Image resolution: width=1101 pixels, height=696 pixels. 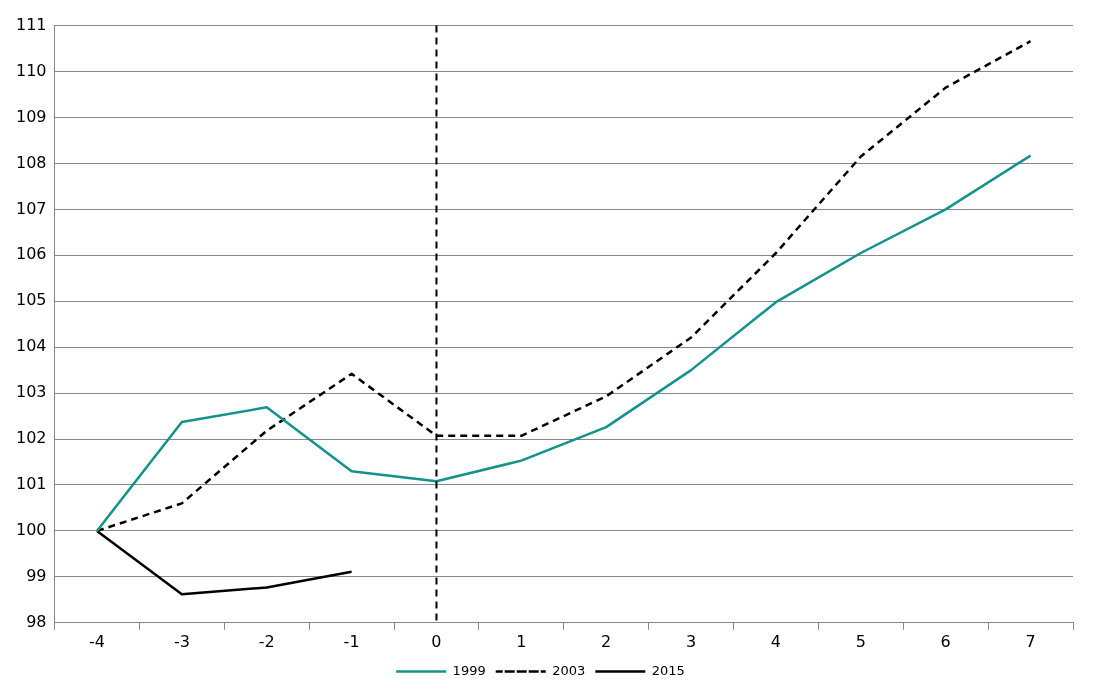 What do you see at coordinates (569, 670) in the screenshot?
I see `legend-label: 2003` at bounding box center [569, 670].